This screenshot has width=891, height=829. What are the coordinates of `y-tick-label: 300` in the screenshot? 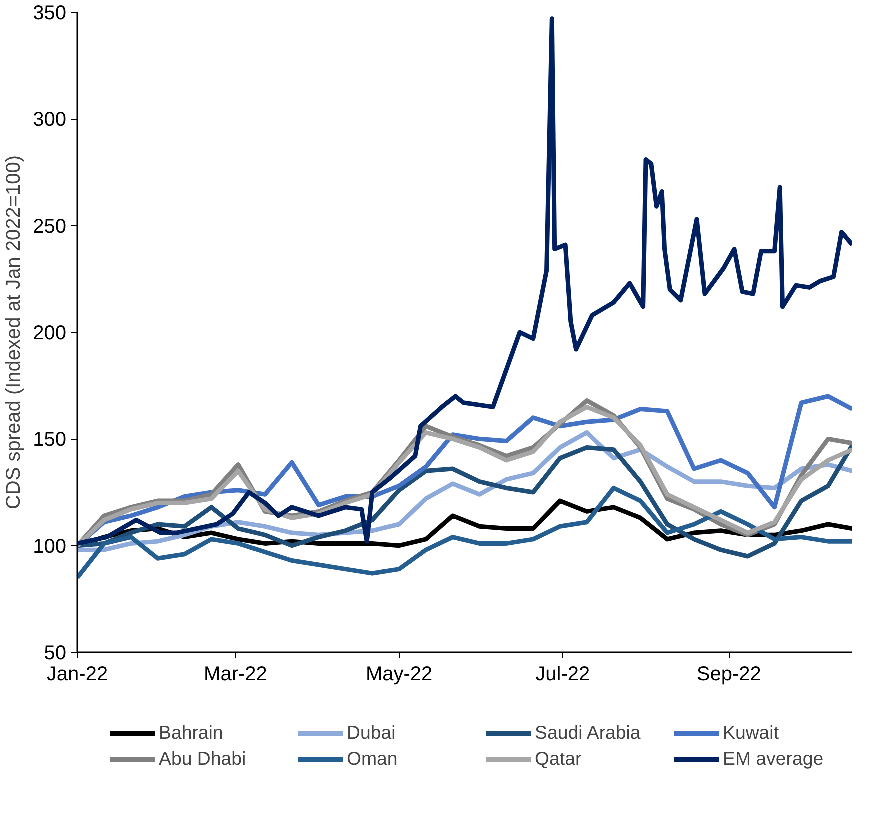 It's located at (50, 120).